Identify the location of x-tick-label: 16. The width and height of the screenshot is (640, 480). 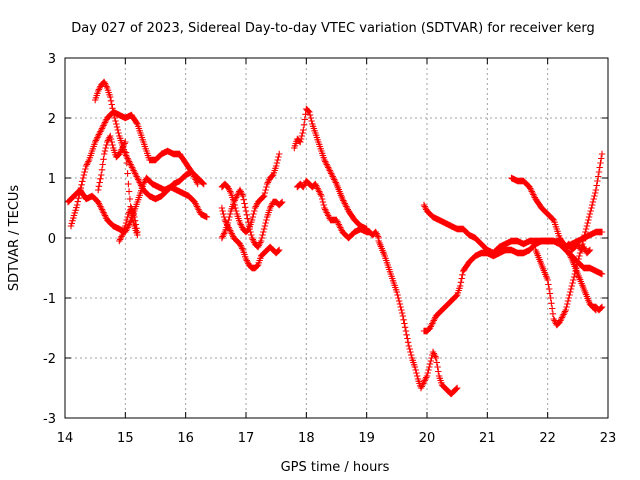
(185, 438).